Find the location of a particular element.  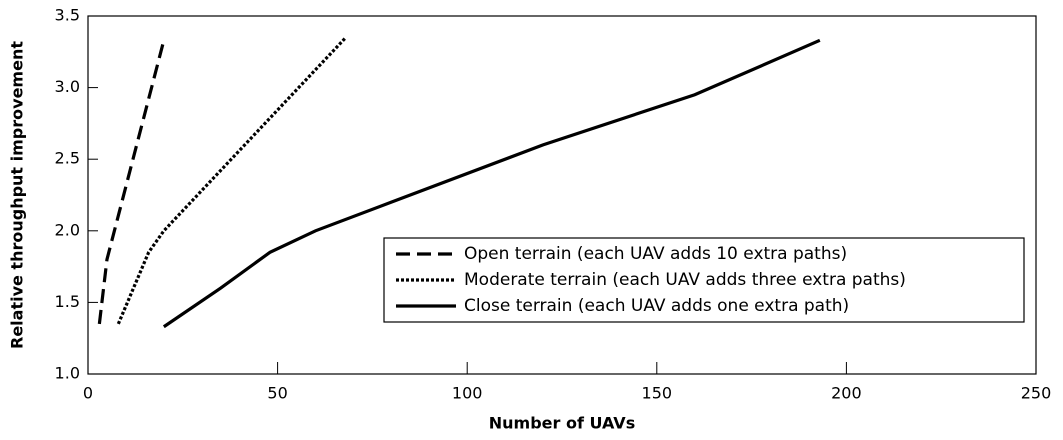

y-tick-label: 1.5 is located at coordinates (67, 301).